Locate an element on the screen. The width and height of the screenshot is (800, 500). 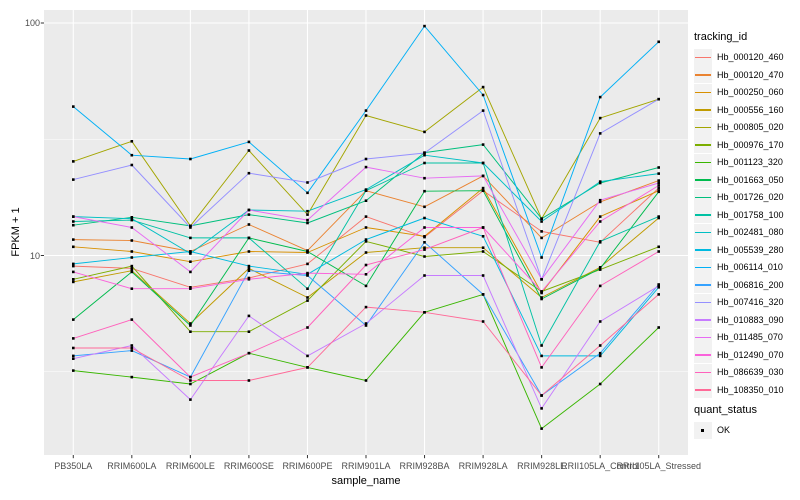
legend-item-Hb_000976_170: Hb_000976_170 is located at coordinates (739, 145).